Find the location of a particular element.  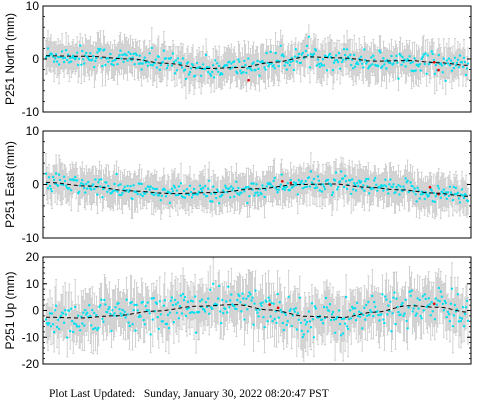

y-tick-label: 20 is located at coordinates (33, 257).